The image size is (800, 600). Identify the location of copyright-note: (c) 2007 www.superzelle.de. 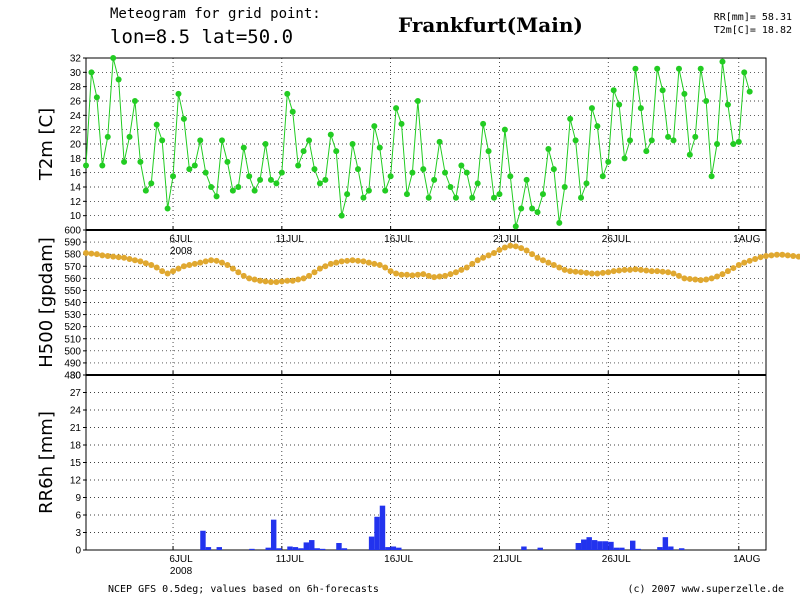
(705, 589).